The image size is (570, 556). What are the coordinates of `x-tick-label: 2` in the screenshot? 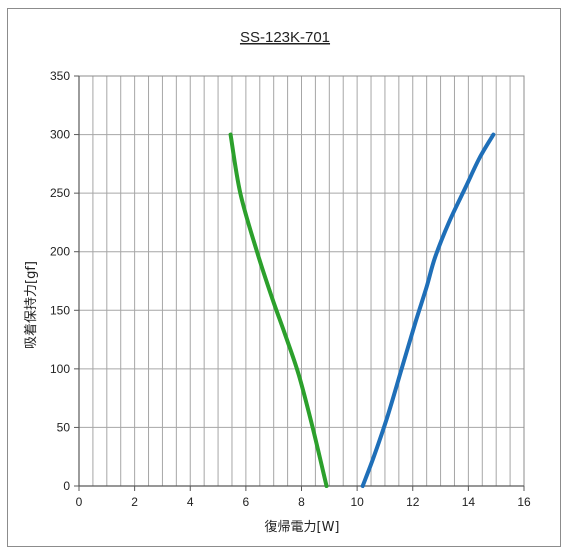 It's located at (134, 502).